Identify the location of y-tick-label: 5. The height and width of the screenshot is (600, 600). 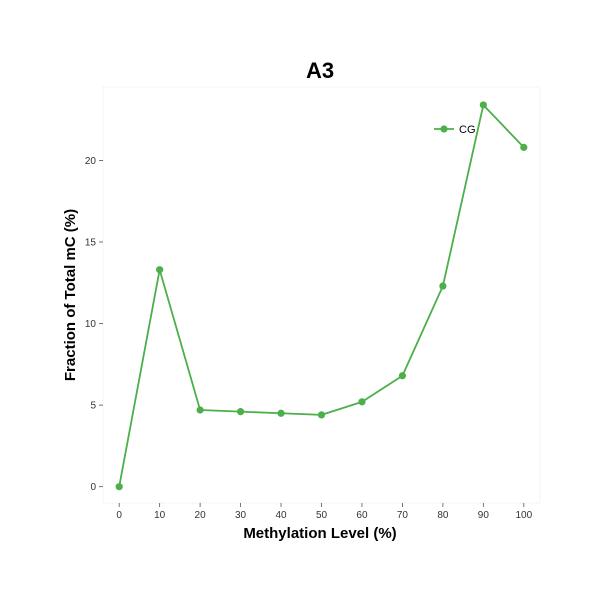
(93, 406).